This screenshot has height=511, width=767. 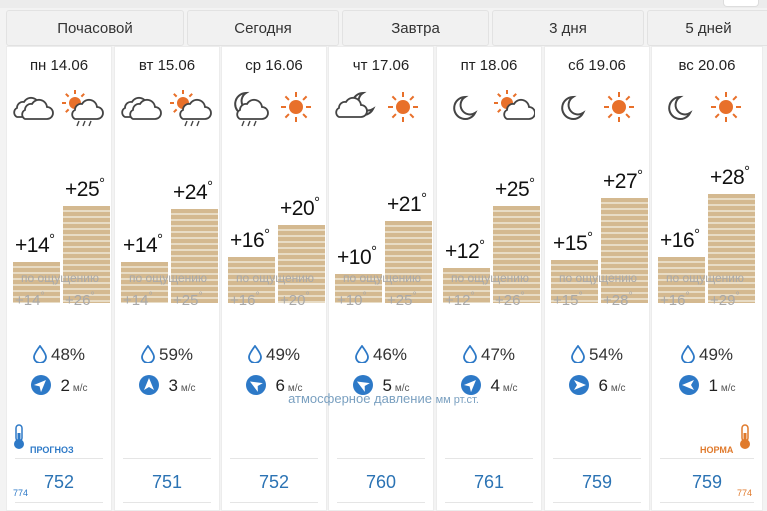 I want to click on night-temp: +14°, so click(x=35, y=245).